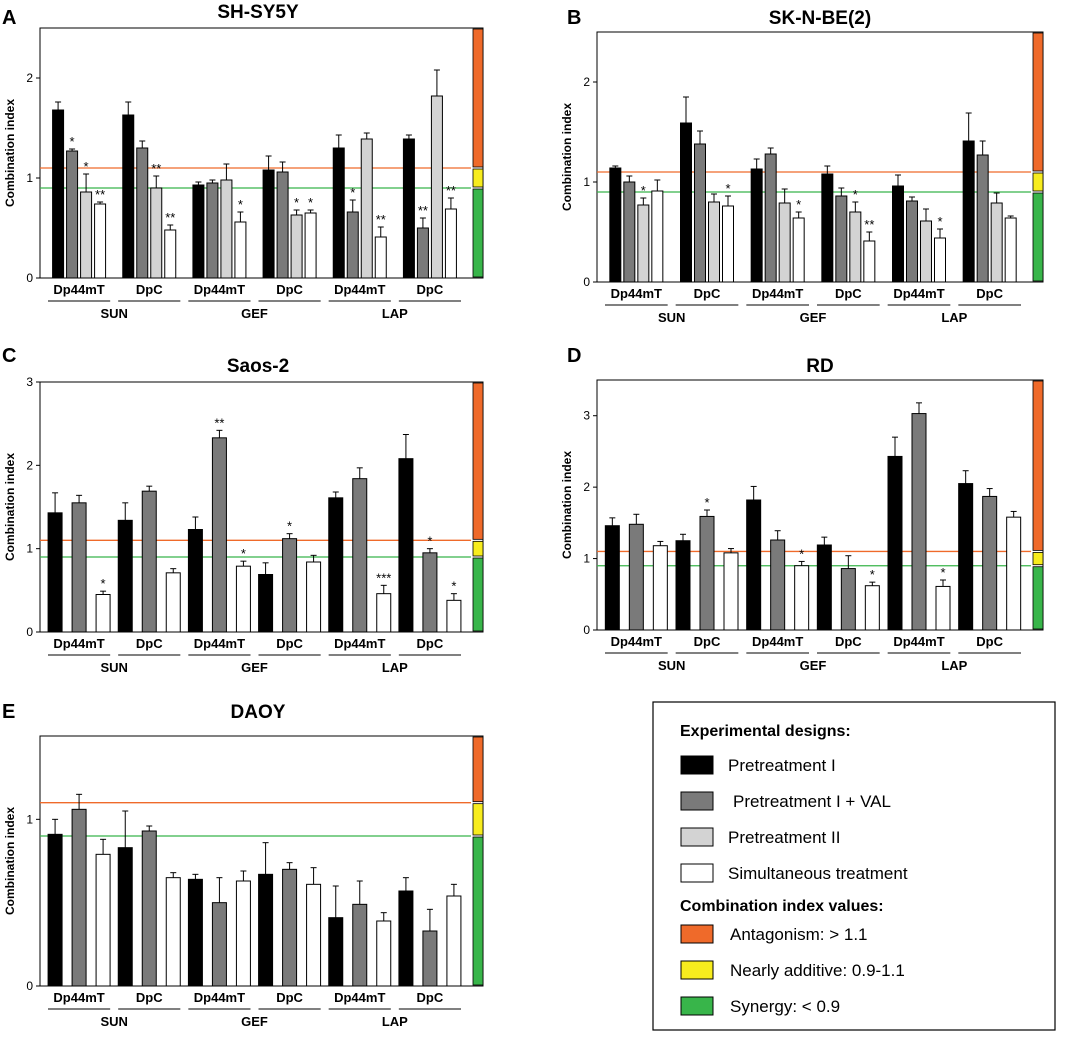 Image resolution: width=1065 pixels, height=1038 pixels. I want to click on legend-item-label: Pretreatment II, so click(784, 837).